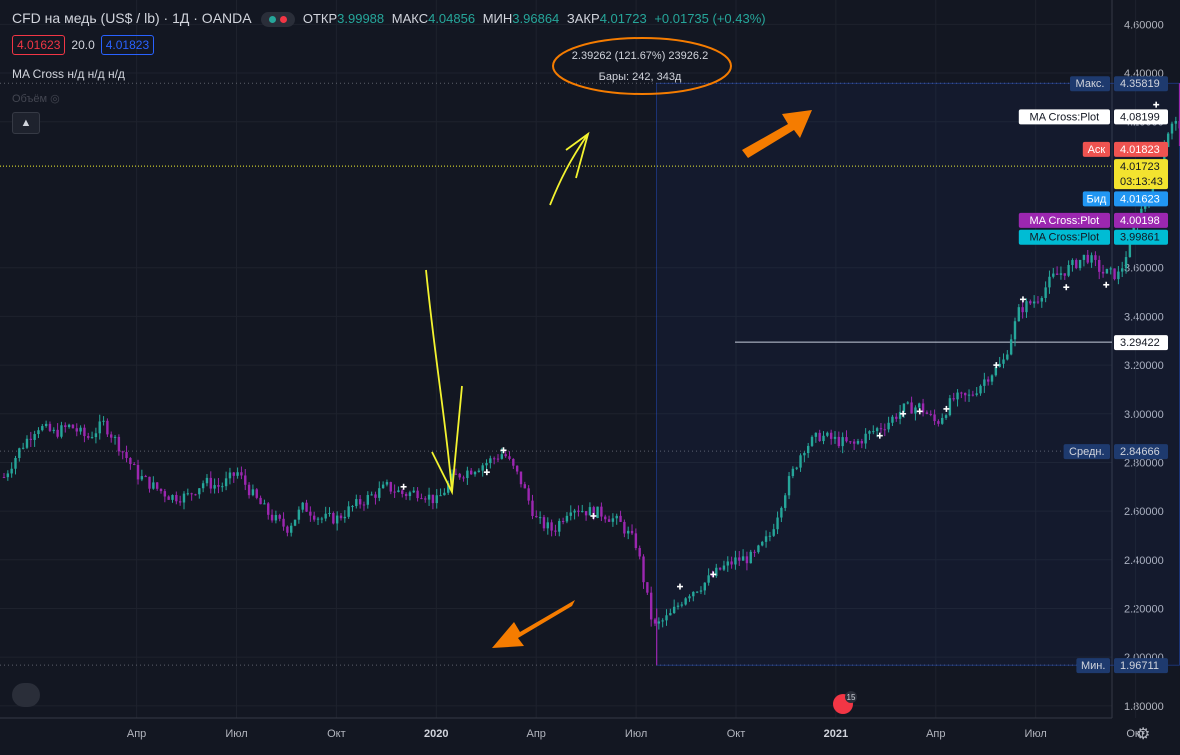 The image size is (1180, 755). Describe the element at coordinates (1141, 237) in the screenshot. I see `price-label-ma3` at that location.